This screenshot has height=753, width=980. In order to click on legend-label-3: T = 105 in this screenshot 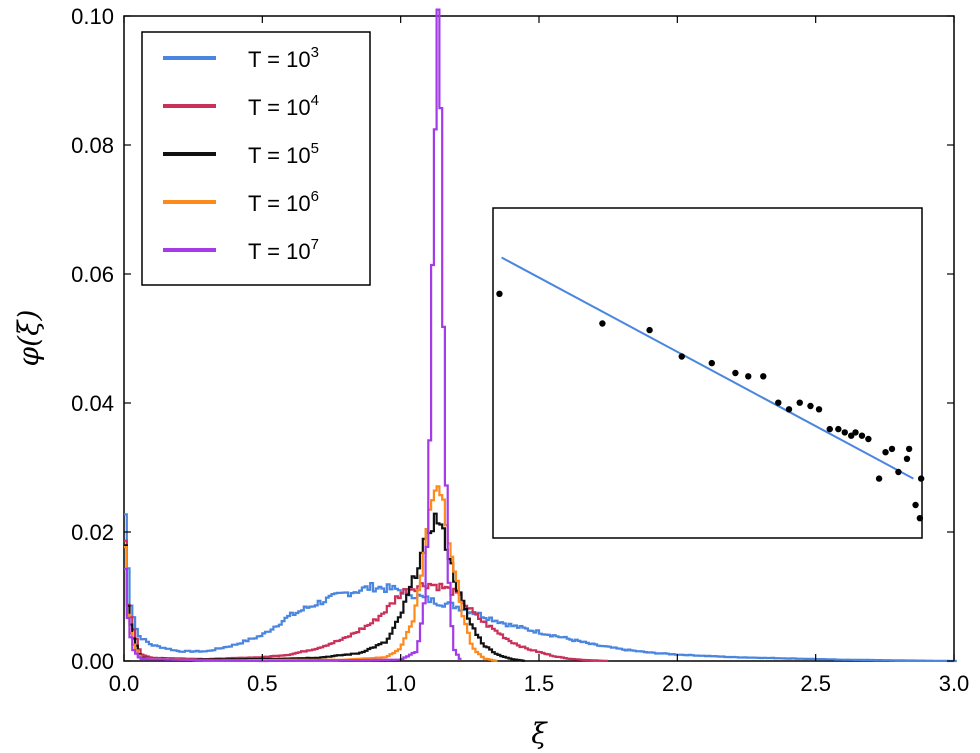, I will do `click(283, 154)`.